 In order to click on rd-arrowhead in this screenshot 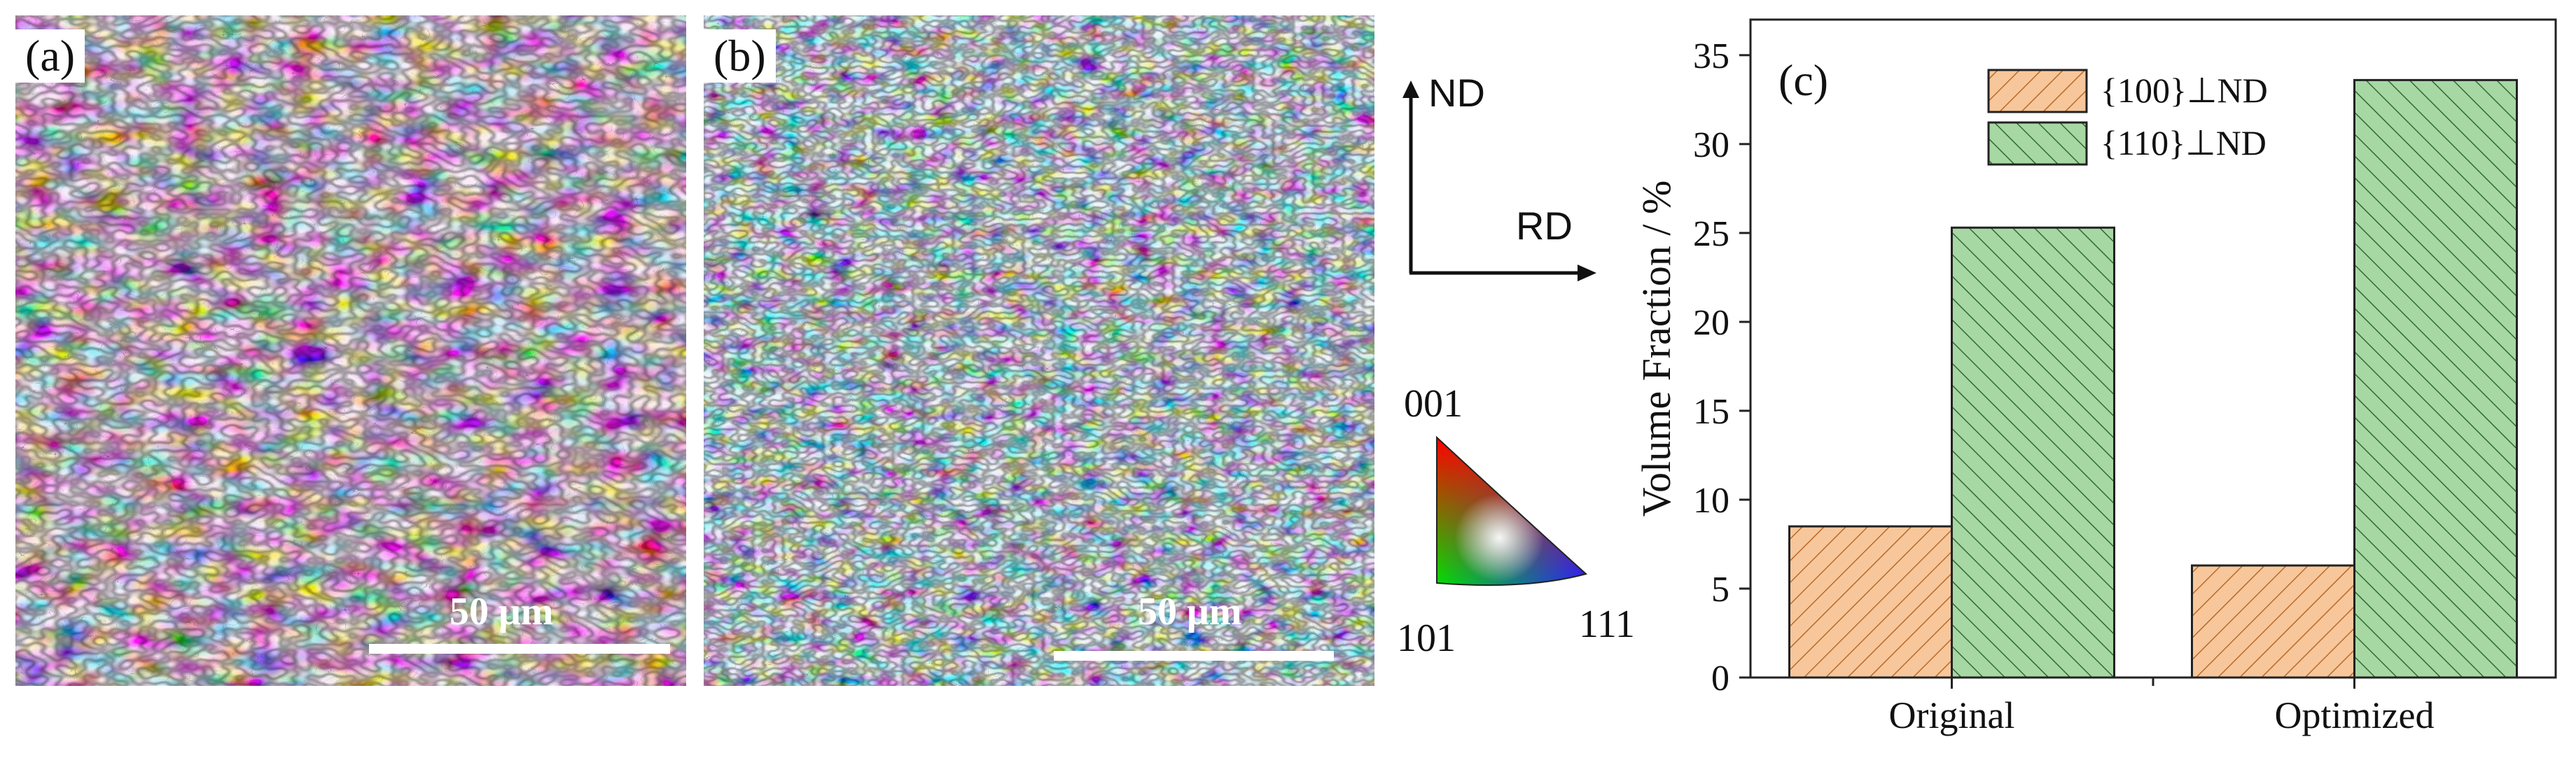, I will do `click(1587, 273)`.